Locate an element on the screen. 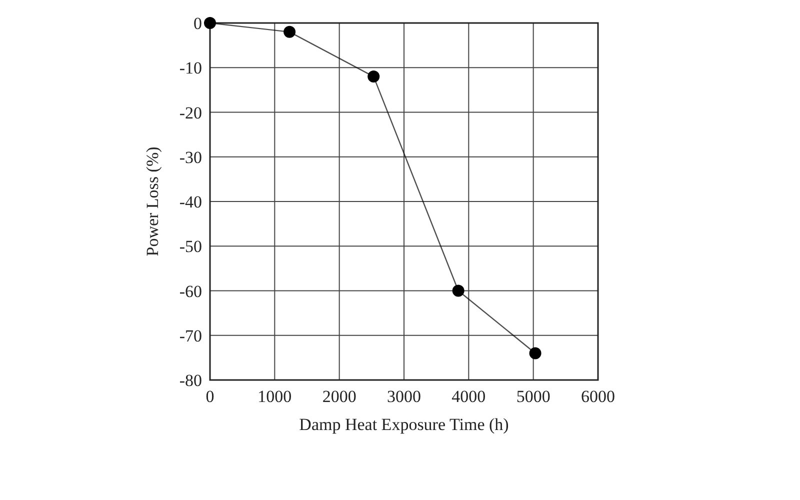 The image size is (800, 500). x-tick-label: 5000 is located at coordinates (533, 396).